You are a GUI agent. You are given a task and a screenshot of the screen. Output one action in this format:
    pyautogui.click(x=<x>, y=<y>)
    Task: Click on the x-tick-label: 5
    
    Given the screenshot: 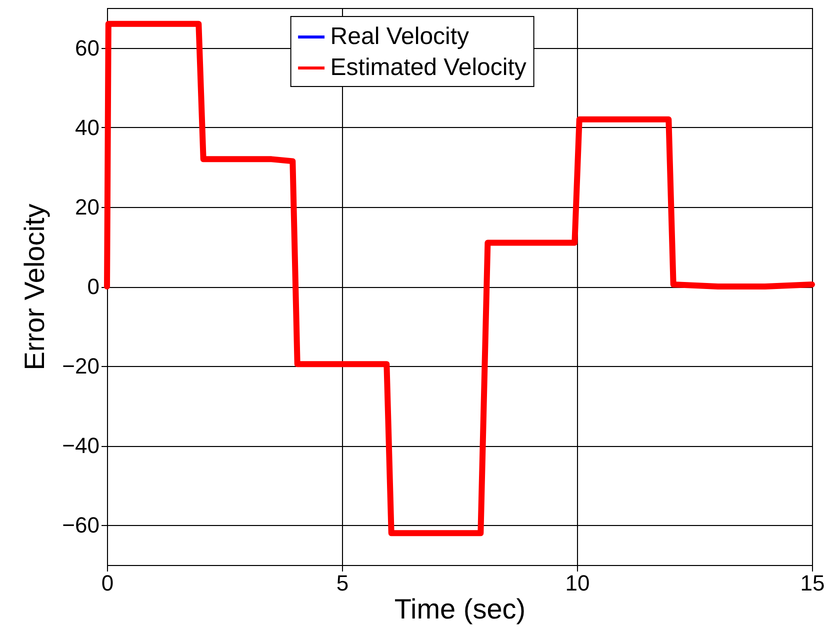 What is the action you would take?
    pyautogui.click(x=342, y=583)
    